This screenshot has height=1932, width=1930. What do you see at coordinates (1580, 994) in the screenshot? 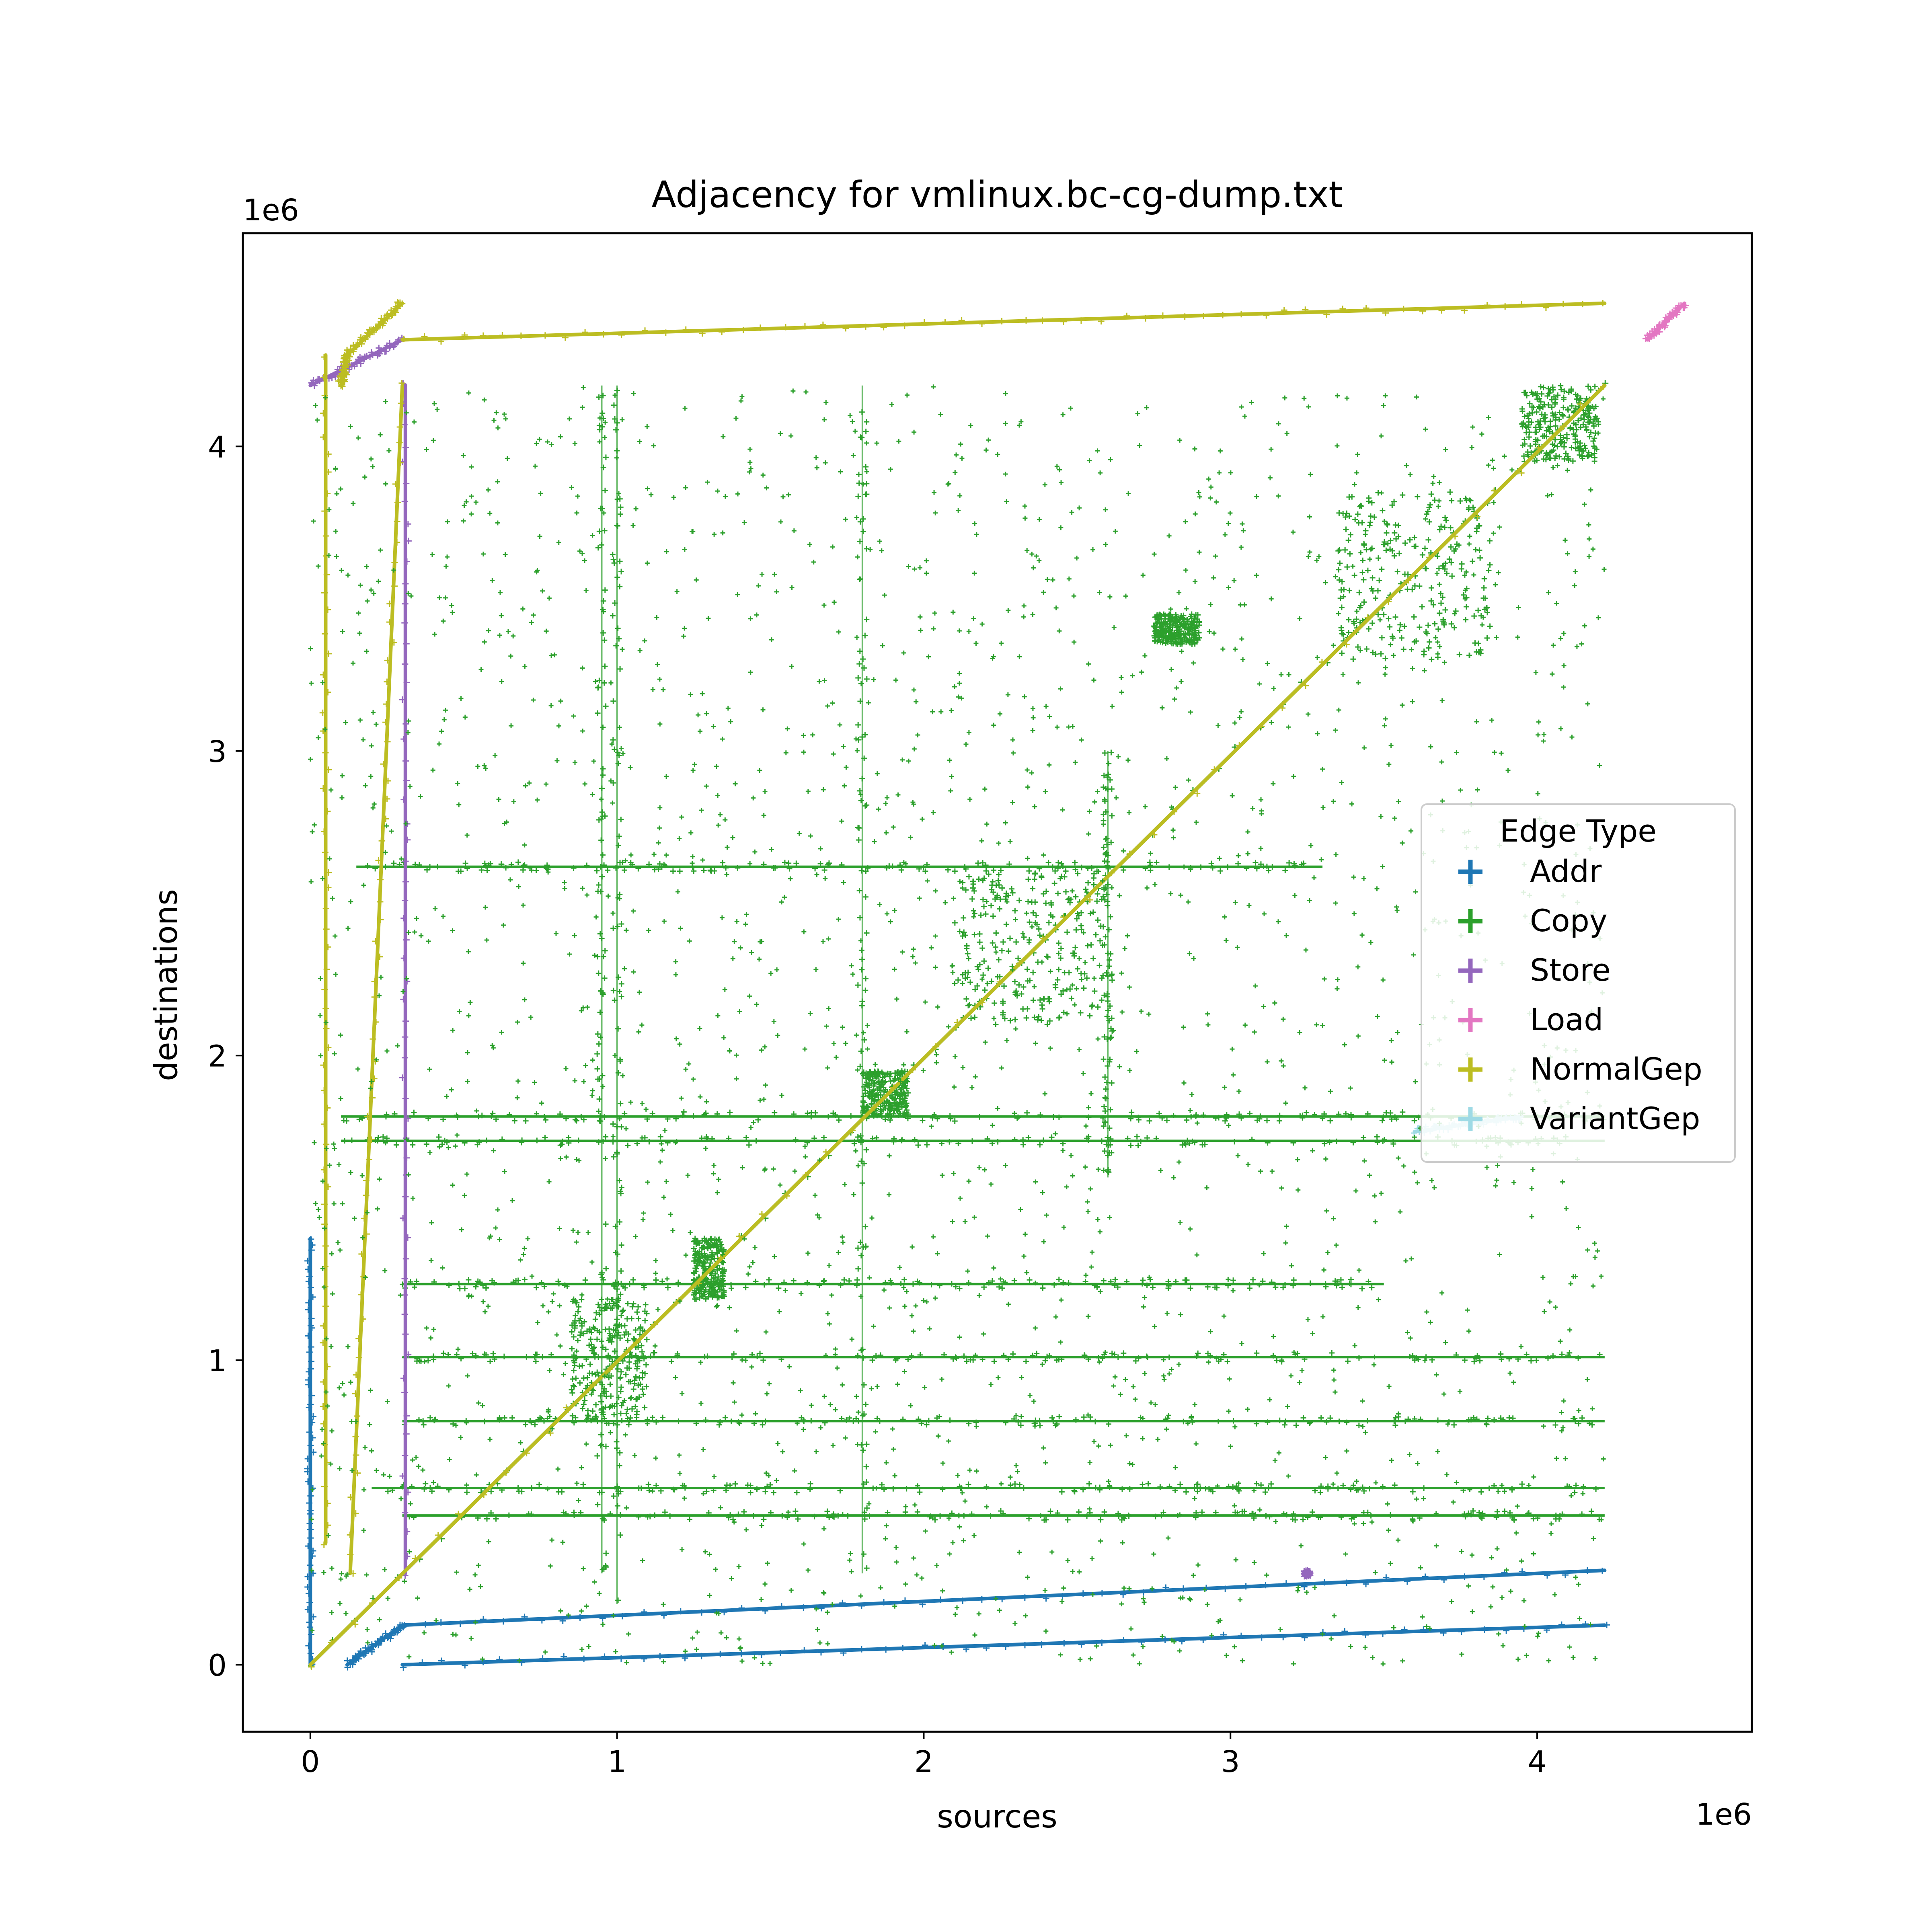
I see `legend-entries: Addr Copy Store Load NormalGep VariantGep` at bounding box center [1580, 994].